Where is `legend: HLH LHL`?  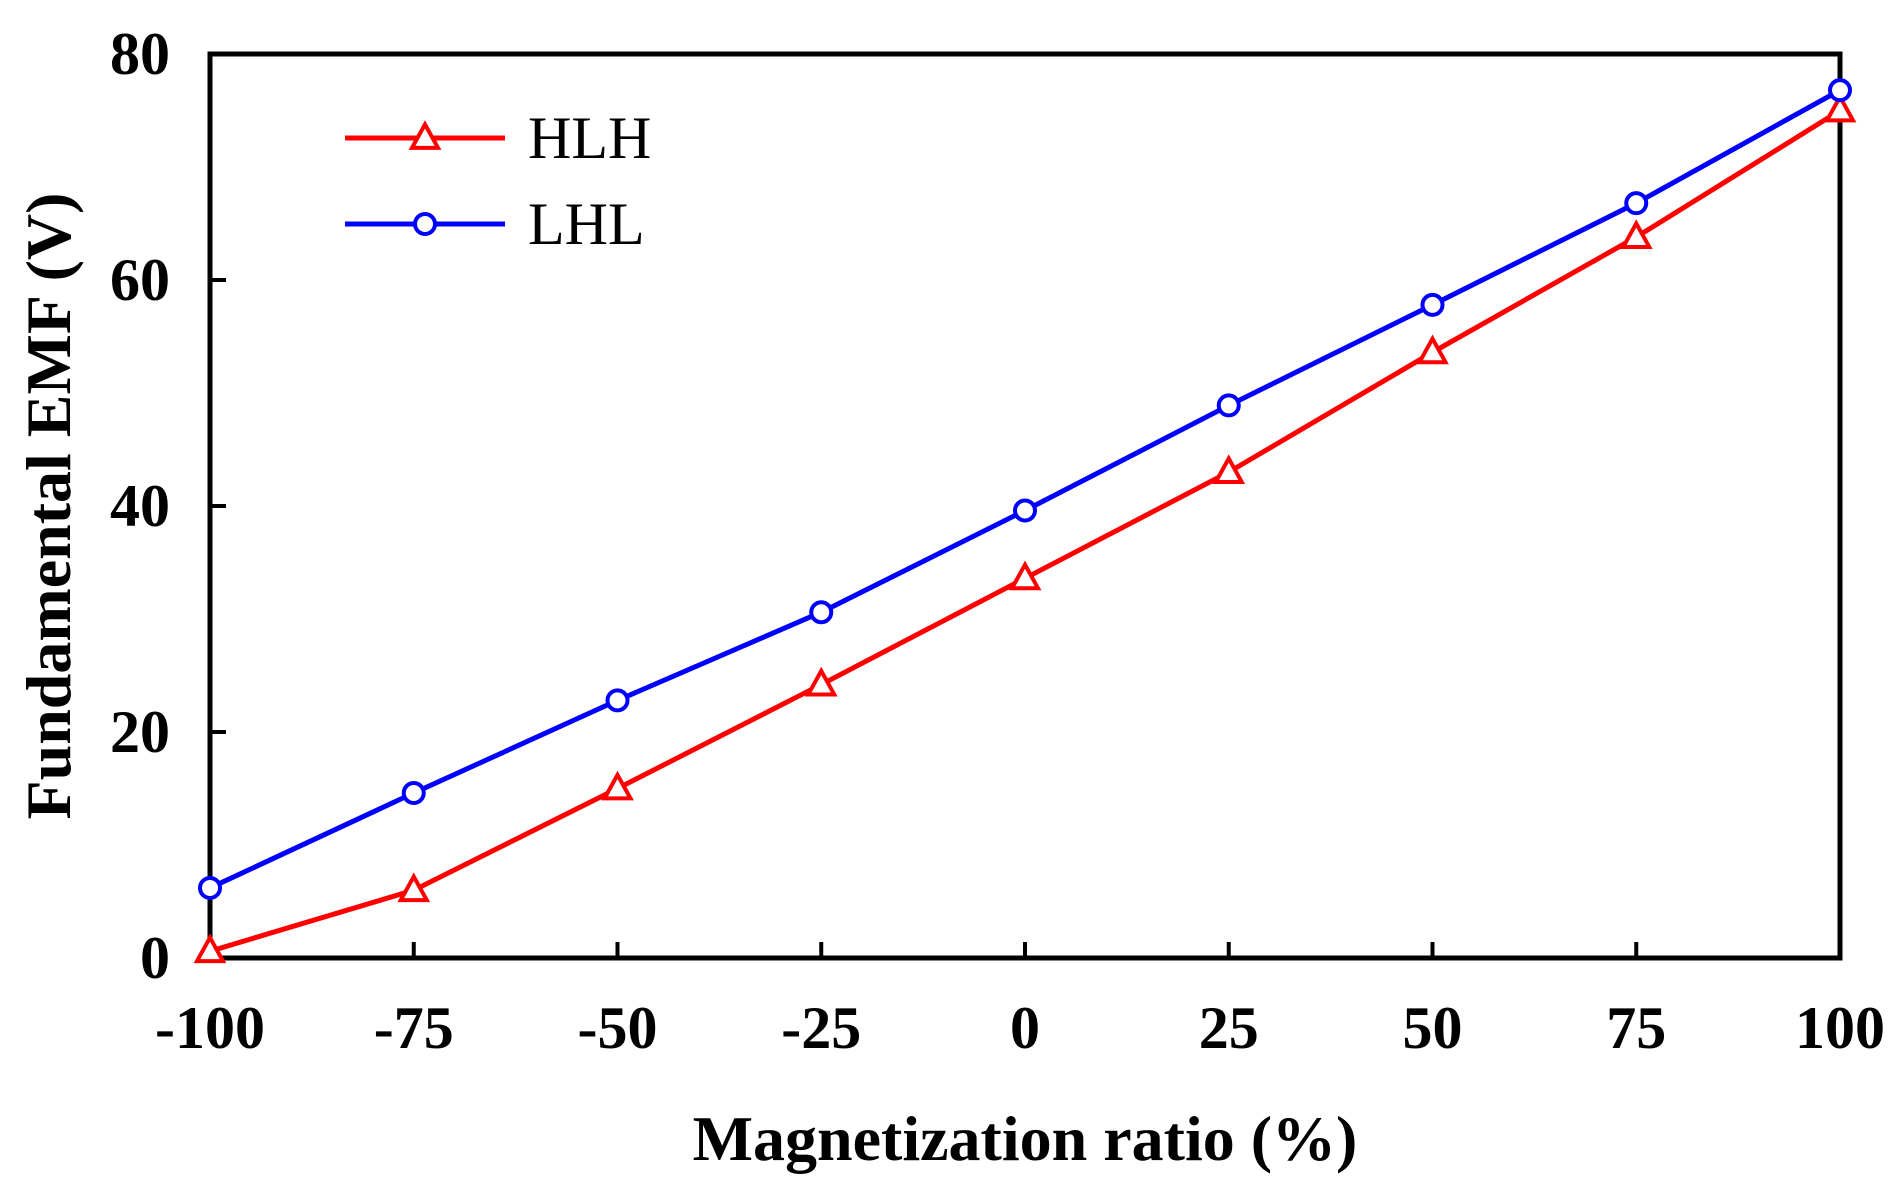
legend: HLH LHL is located at coordinates (498, 181).